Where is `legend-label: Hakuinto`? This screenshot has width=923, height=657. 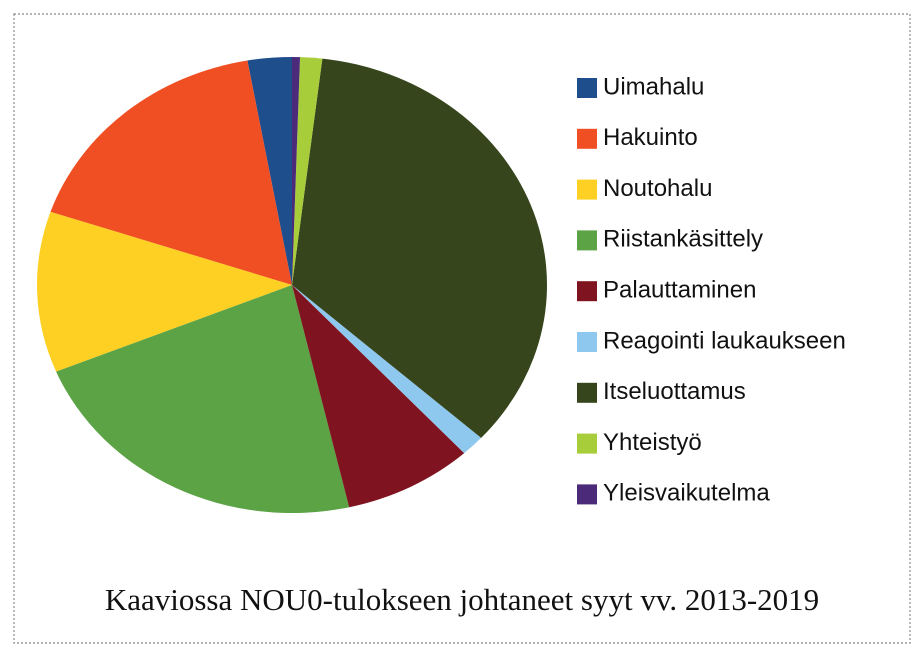
legend-label: Hakuinto is located at coordinates (650, 137).